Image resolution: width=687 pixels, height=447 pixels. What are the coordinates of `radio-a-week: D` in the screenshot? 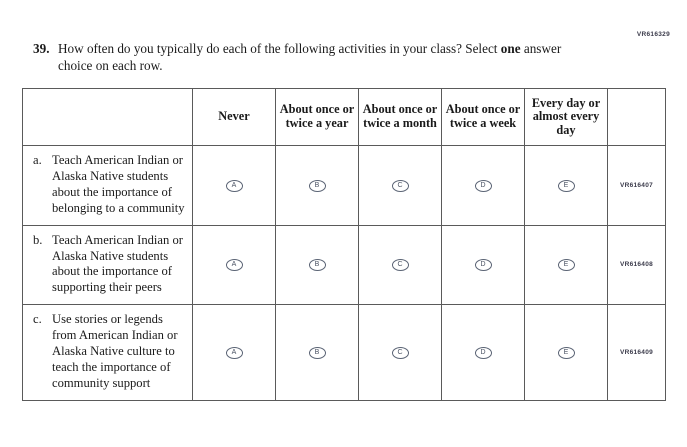 It's located at (483, 185).